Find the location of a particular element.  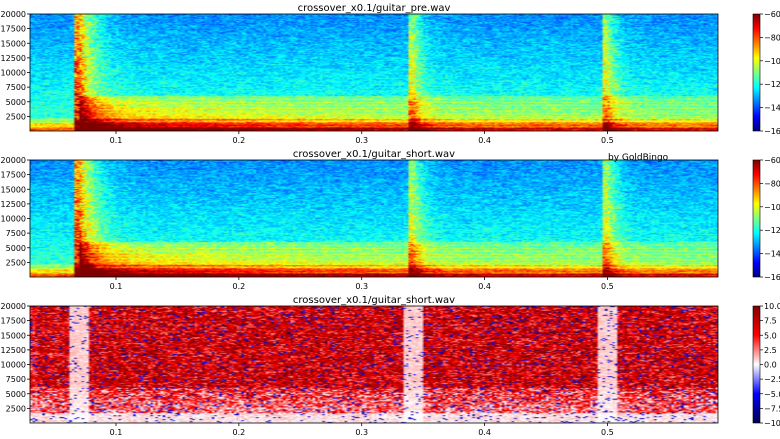

colorbar-tick-label: 7.5 is located at coordinates (770, 321).